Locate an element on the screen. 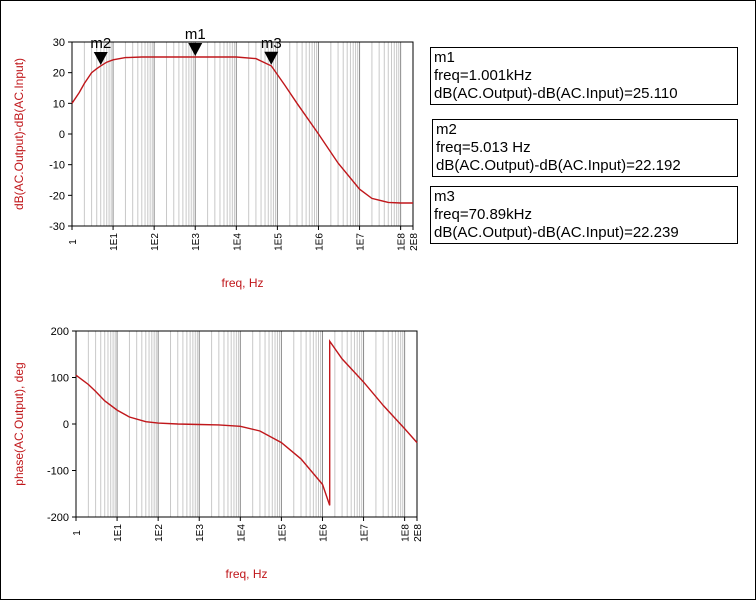  readout-freq: freq=70.89kHz is located at coordinates (483, 214).